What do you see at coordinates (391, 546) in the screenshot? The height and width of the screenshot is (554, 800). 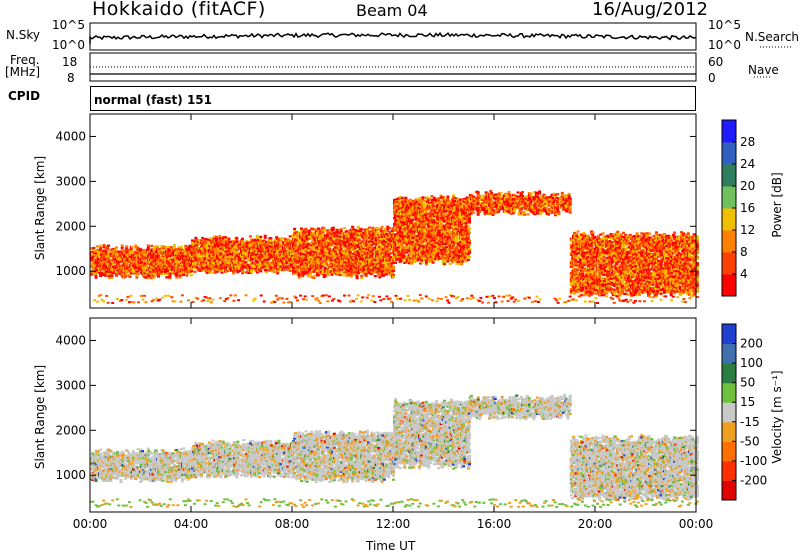 I see `time-axis-label: Time UT` at bounding box center [391, 546].